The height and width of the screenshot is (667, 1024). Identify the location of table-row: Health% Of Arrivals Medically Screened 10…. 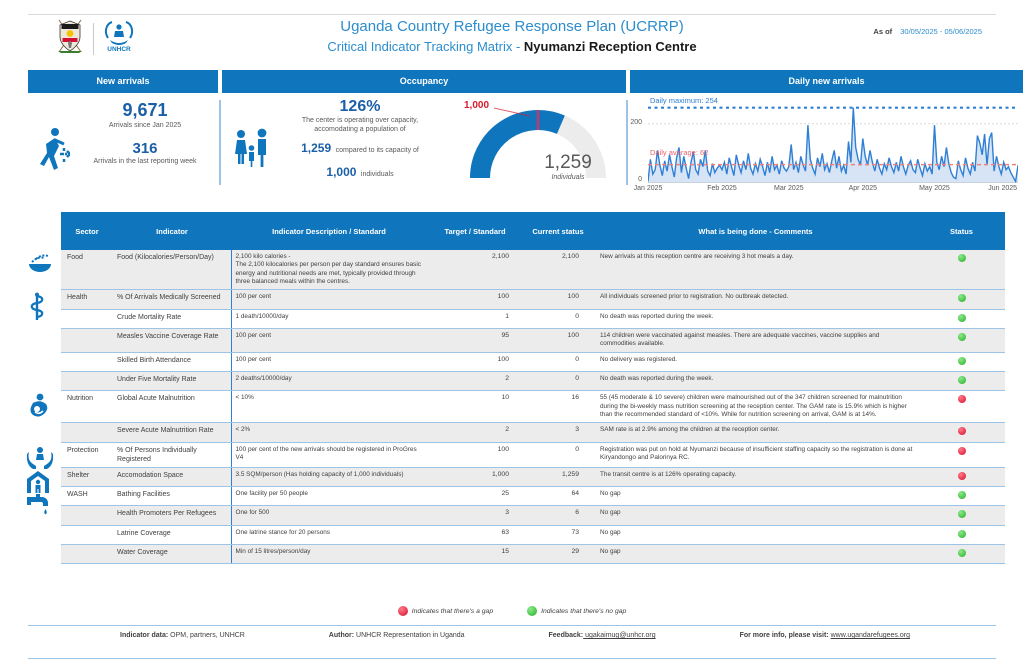
(533, 299).